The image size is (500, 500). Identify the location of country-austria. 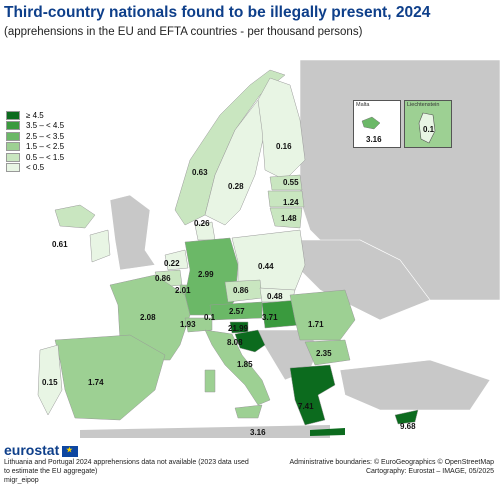
(236, 311).